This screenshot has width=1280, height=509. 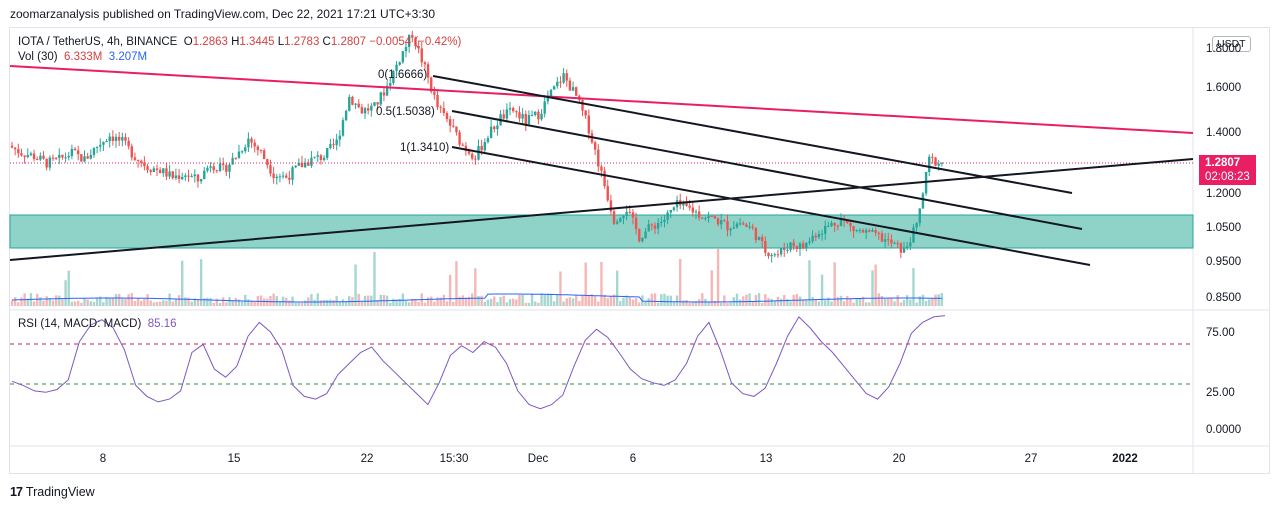 I want to click on price-tick: 1.4000, so click(x=1224, y=133).